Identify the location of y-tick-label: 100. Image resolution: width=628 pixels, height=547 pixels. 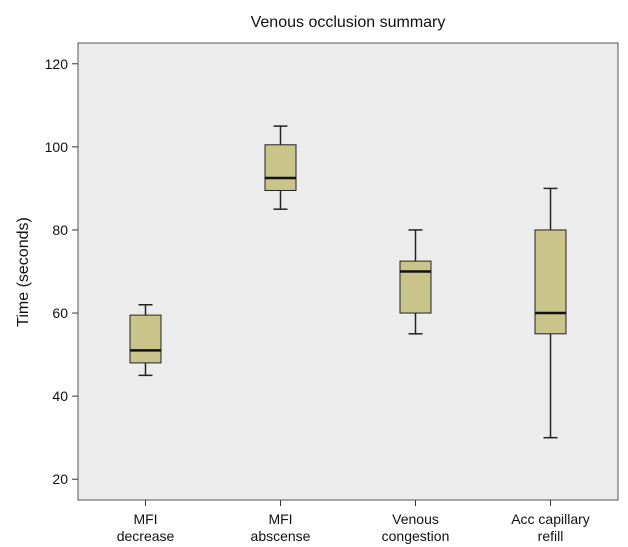
(57, 147).